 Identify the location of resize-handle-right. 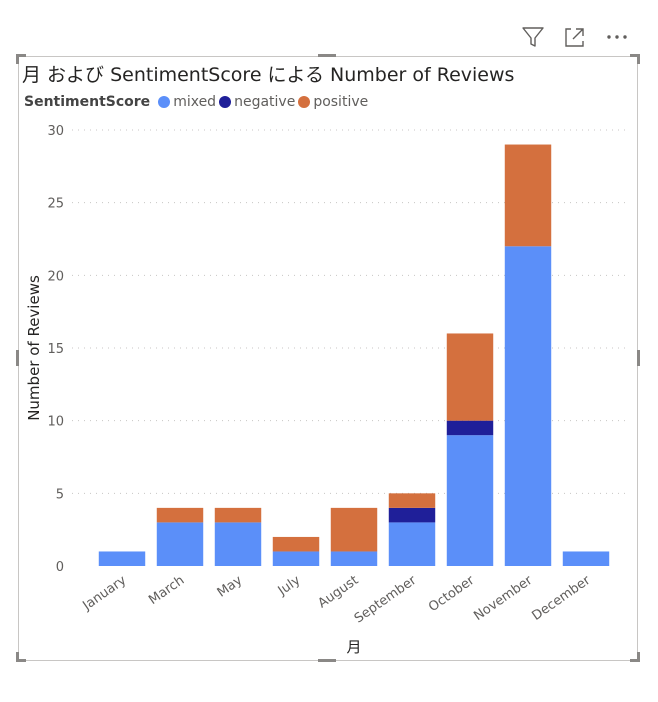
(638, 358).